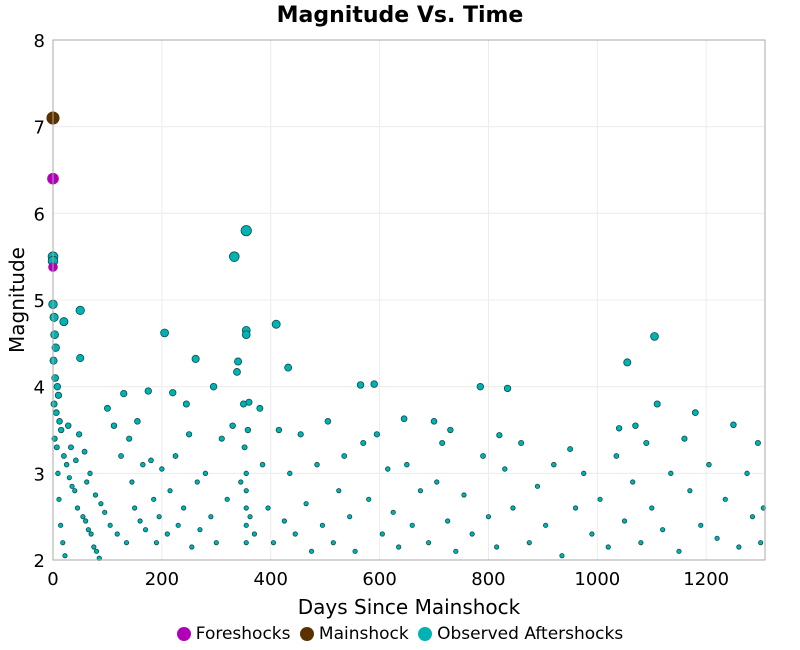 Image resolution: width=800 pixels, height=650 pixels. What do you see at coordinates (425, 634) in the screenshot?
I see `aftershock-marker-icon` at bounding box center [425, 634].